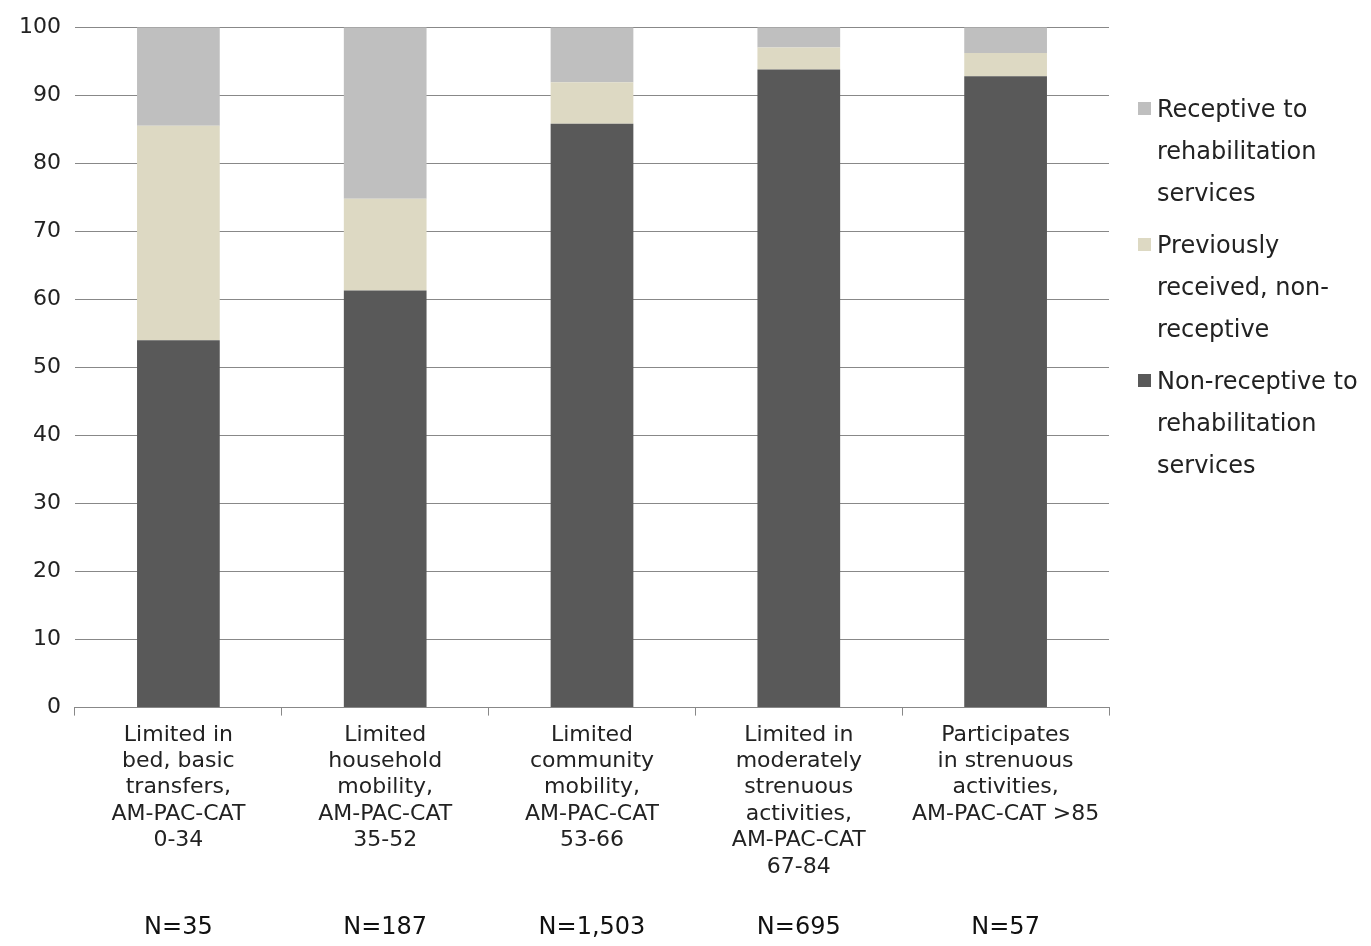  Describe the element at coordinates (178, 786) in the screenshot. I see `x-tick-label: Limited in bed, basic transfers, AM-PAC-CAT 0-34` at that location.